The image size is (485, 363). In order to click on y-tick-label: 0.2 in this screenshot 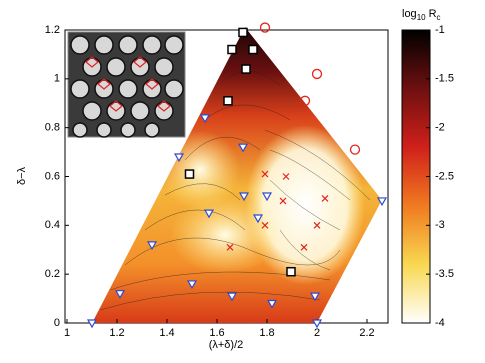, I will do `click(52, 274)`.